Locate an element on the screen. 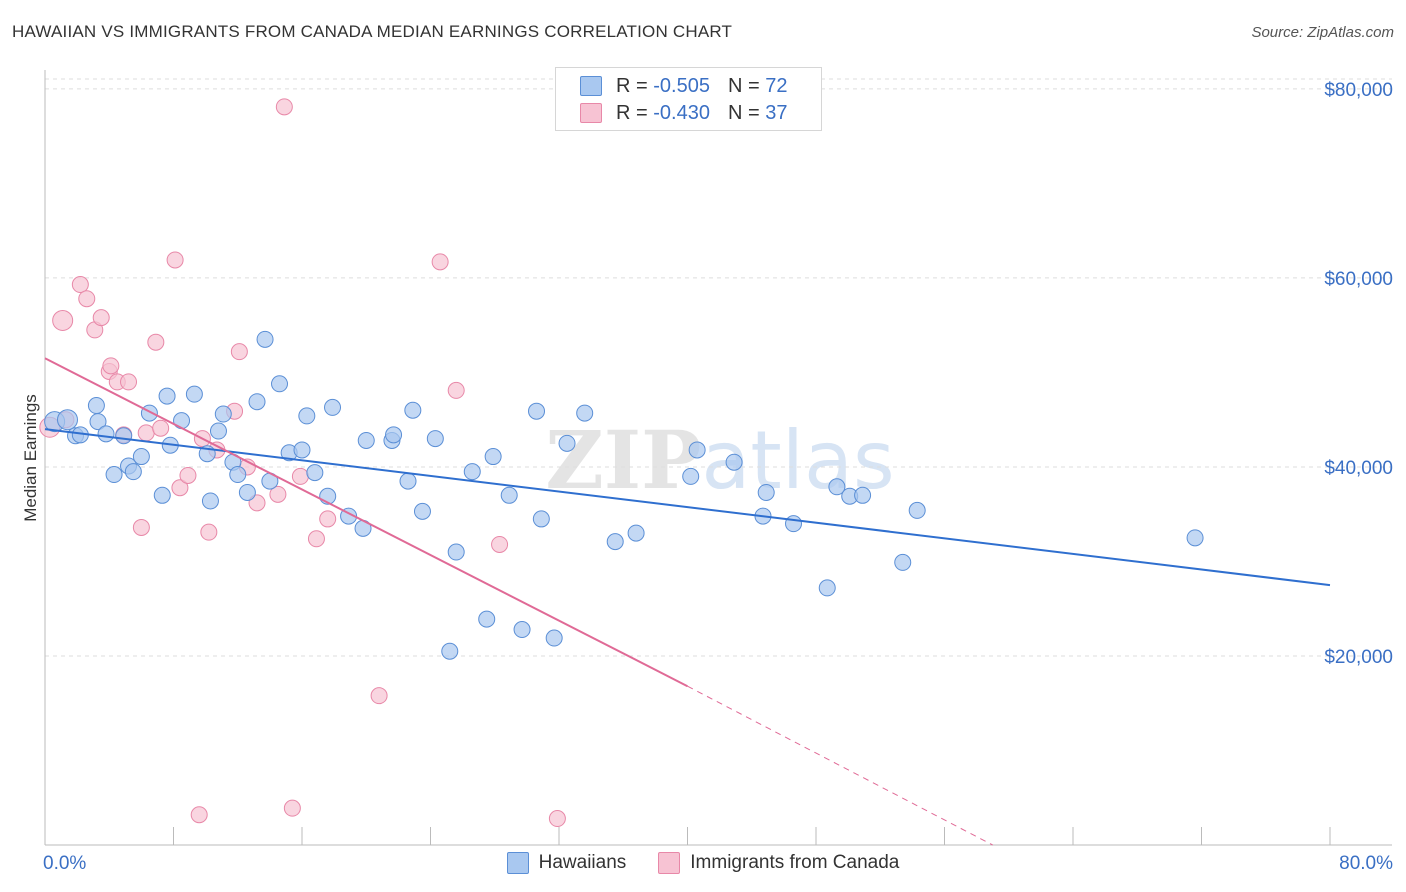  n-value: 37 is located at coordinates (776, 112).